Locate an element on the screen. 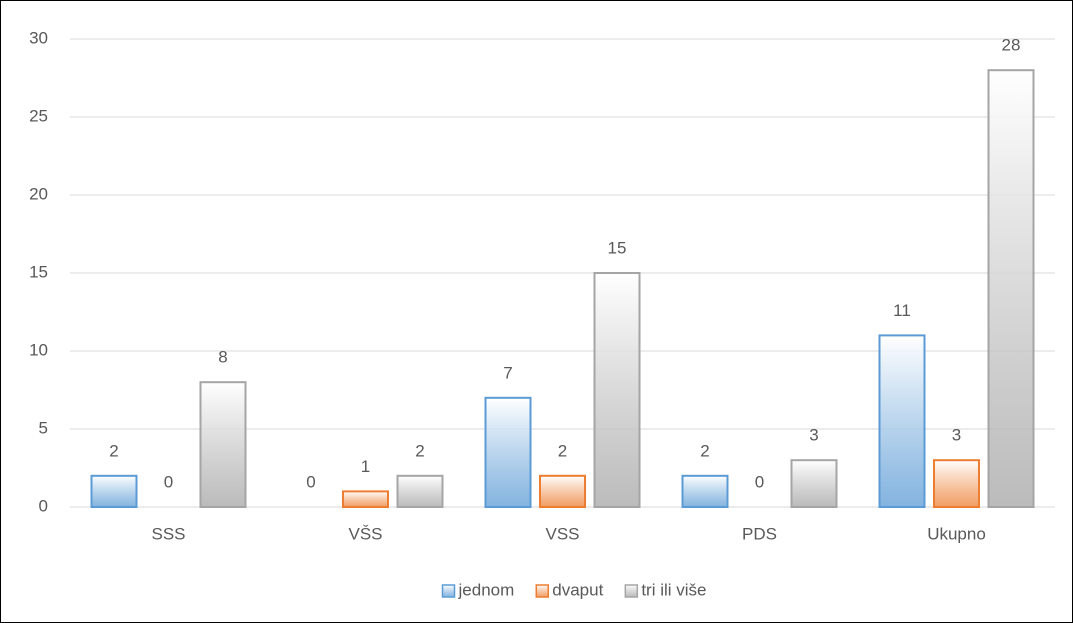 The image size is (1073, 623). x-tick-label: VŠS is located at coordinates (365, 533).